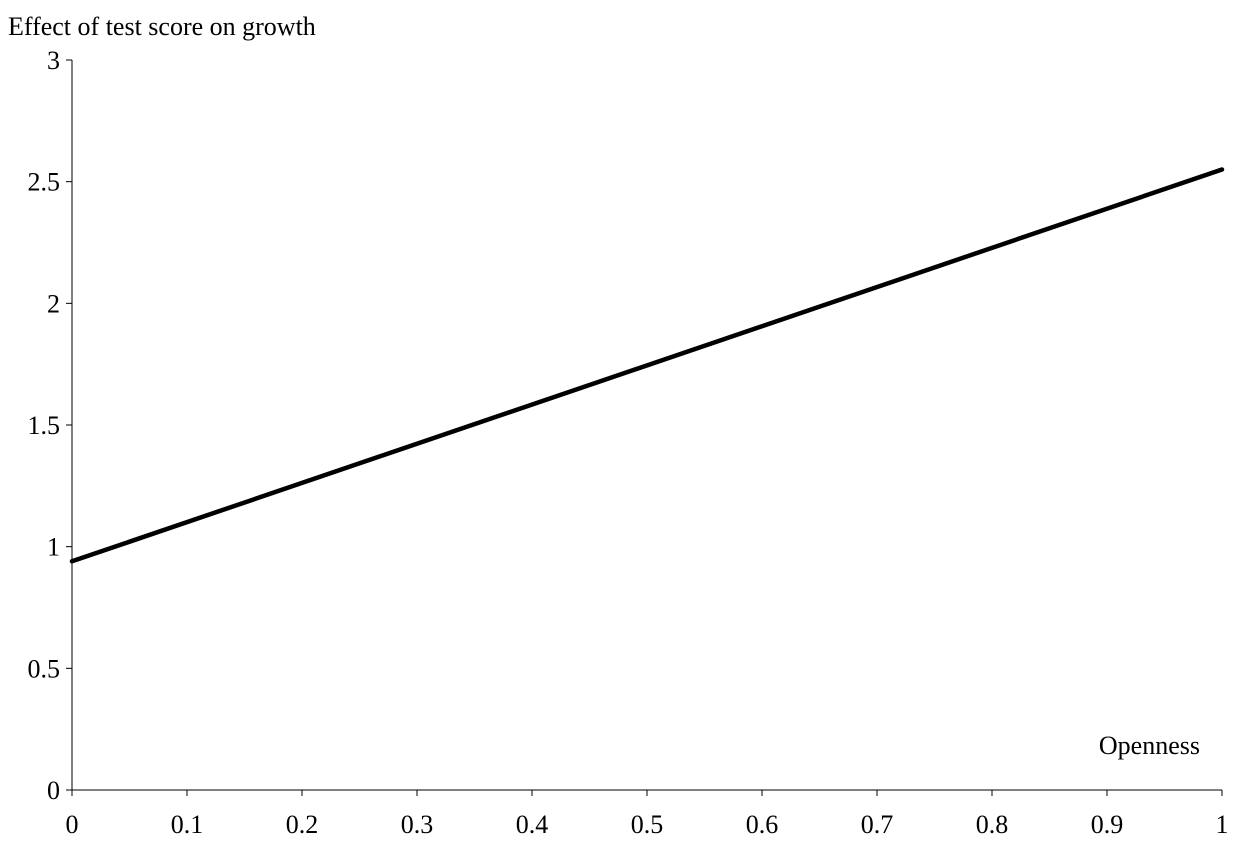  Describe the element at coordinates (44, 182) in the screenshot. I see `y-tick-label: 2.5` at that location.